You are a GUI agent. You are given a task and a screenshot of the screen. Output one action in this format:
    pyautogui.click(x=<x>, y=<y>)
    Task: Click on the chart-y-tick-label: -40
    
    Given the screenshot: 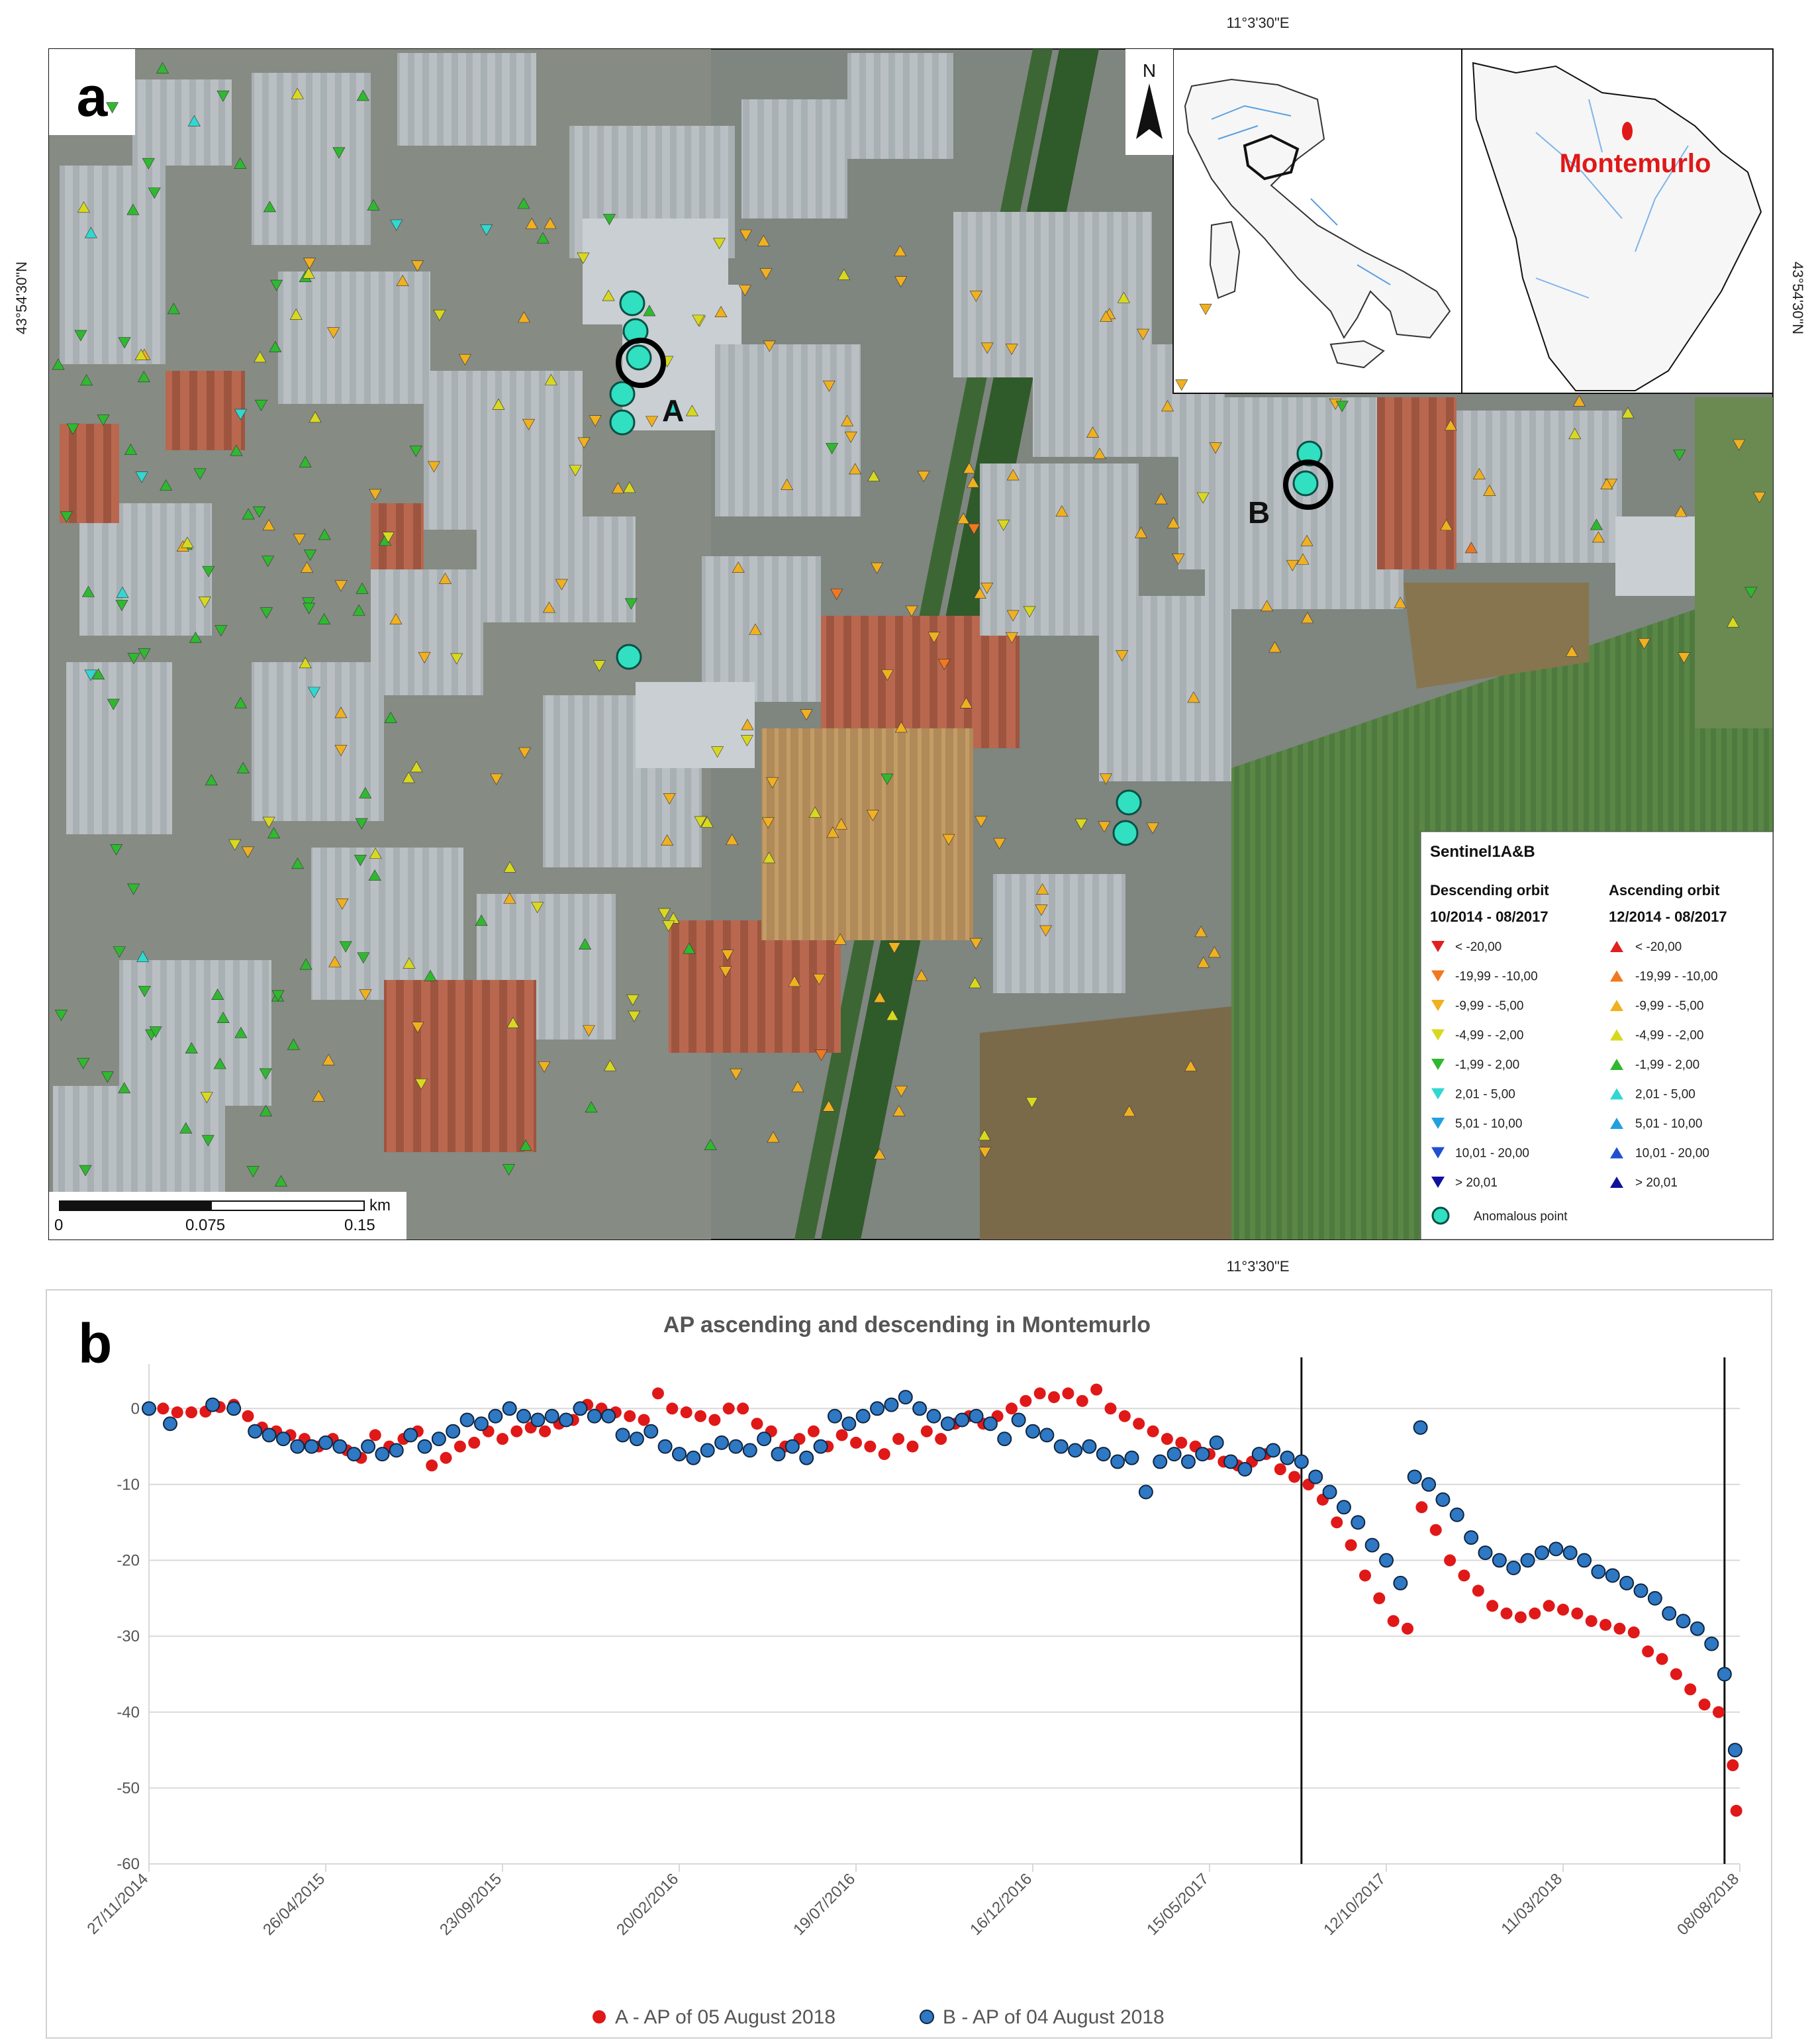 What is the action you would take?
    pyautogui.click(x=128, y=1713)
    